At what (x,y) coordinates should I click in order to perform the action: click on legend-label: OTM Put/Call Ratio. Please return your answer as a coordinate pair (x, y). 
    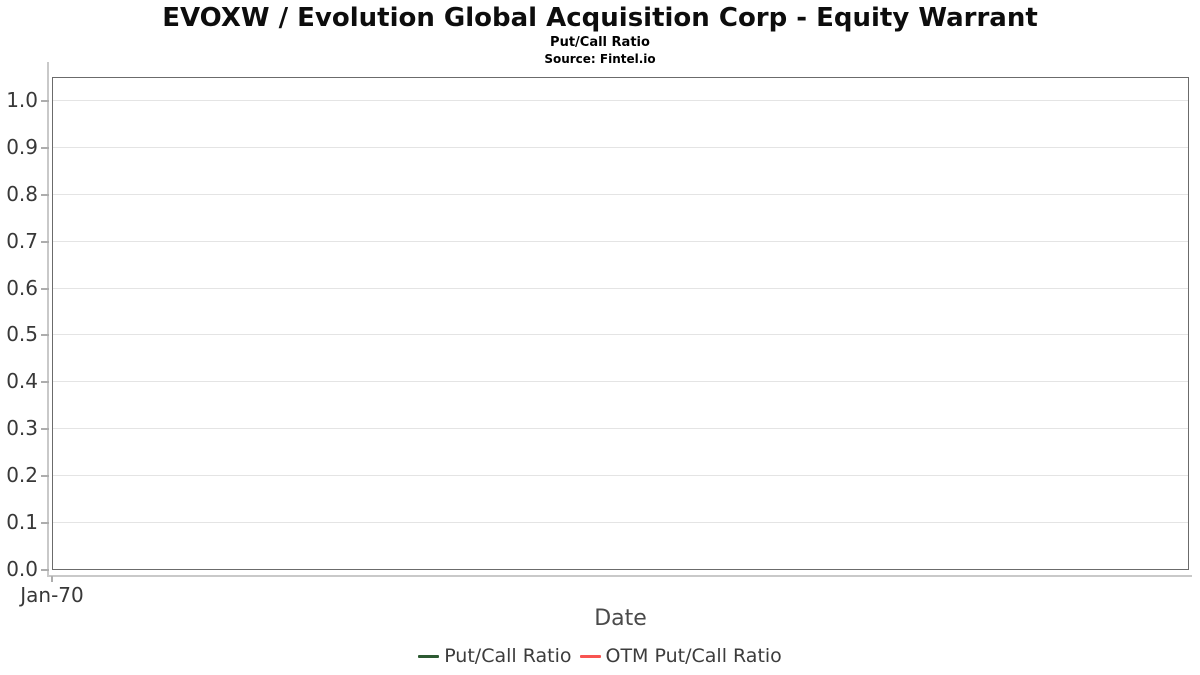
    Looking at the image, I should click on (693, 656).